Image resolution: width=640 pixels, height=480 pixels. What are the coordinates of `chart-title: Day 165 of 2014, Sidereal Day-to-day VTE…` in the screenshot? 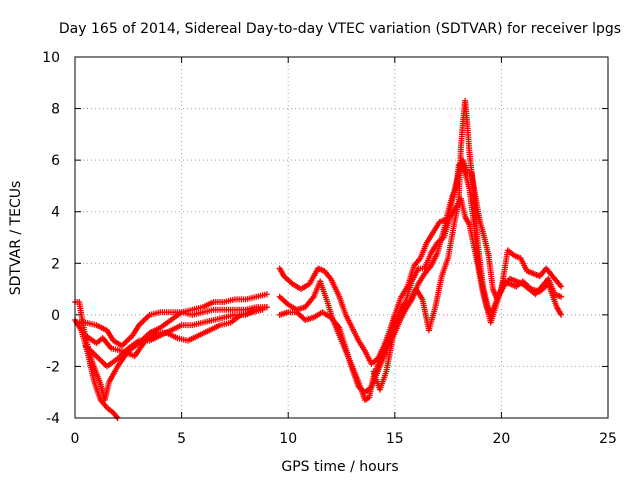 It's located at (340, 29).